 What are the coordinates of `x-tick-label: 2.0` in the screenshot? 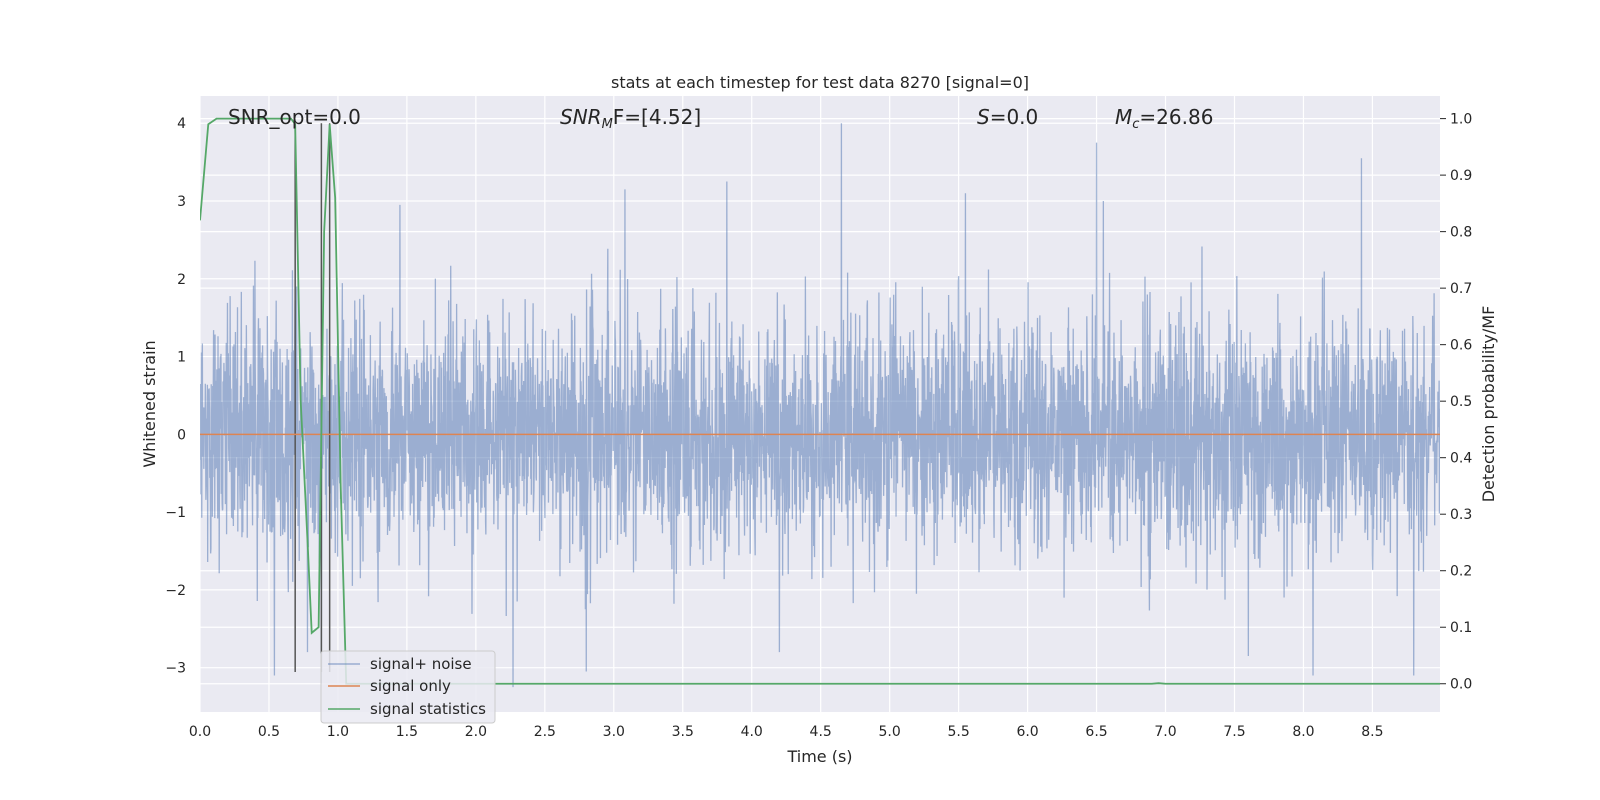 It's located at (476, 732).